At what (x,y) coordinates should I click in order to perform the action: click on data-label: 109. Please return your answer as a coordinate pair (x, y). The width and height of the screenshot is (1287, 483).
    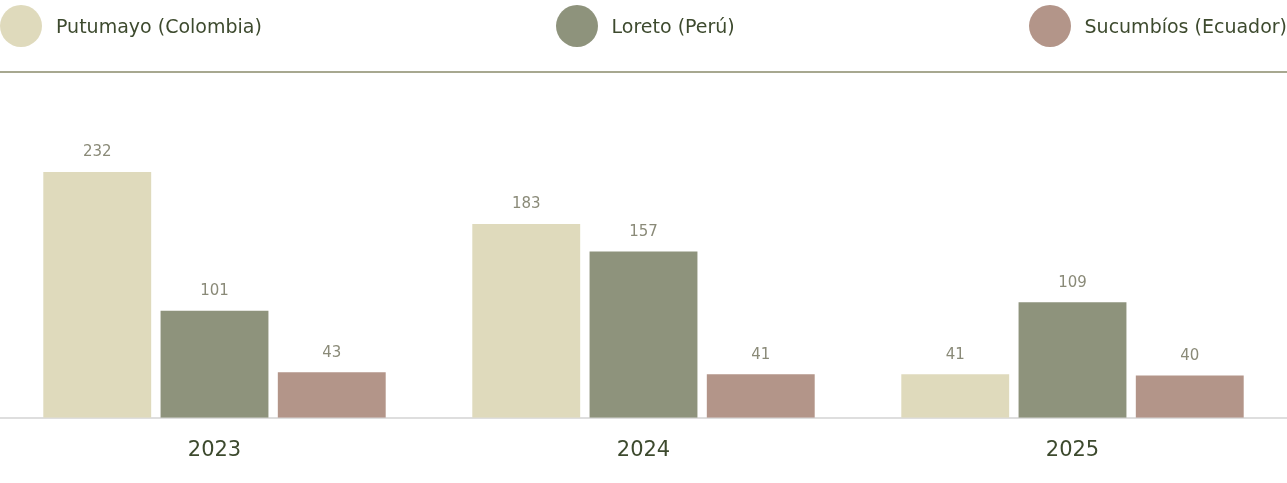
    Looking at the image, I should click on (1072, 281).